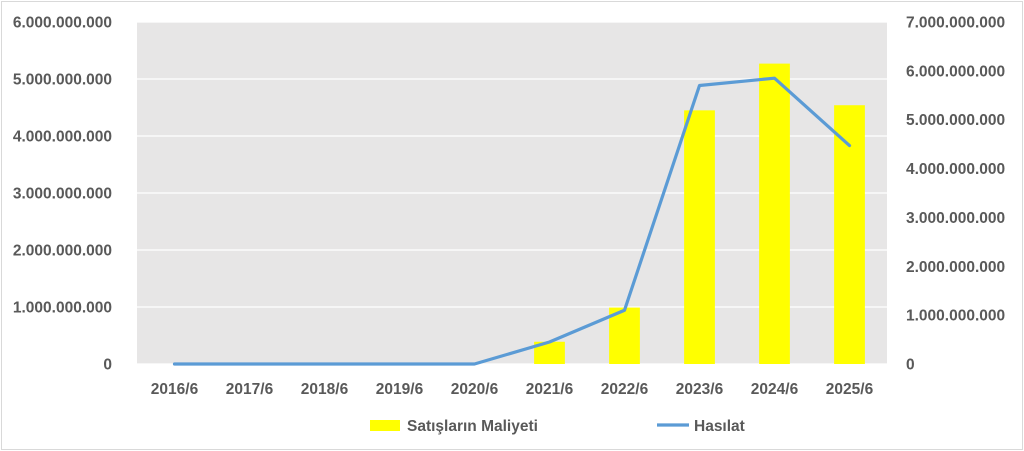 Image resolution: width=1024 pixels, height=451 pixels. What do you see at coordinates (700, 389) in the screenshot?
I see `x-axis-tick-label: 2023/6` at bounding box center [700, 389].